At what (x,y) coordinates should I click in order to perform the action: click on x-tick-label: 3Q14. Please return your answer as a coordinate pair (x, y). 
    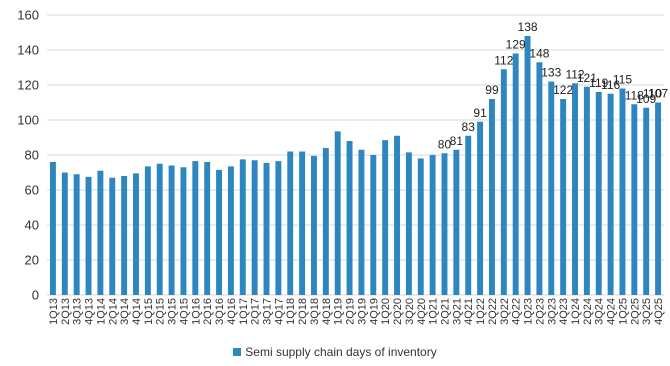
    Looking at the image, I should click on (125, 311).